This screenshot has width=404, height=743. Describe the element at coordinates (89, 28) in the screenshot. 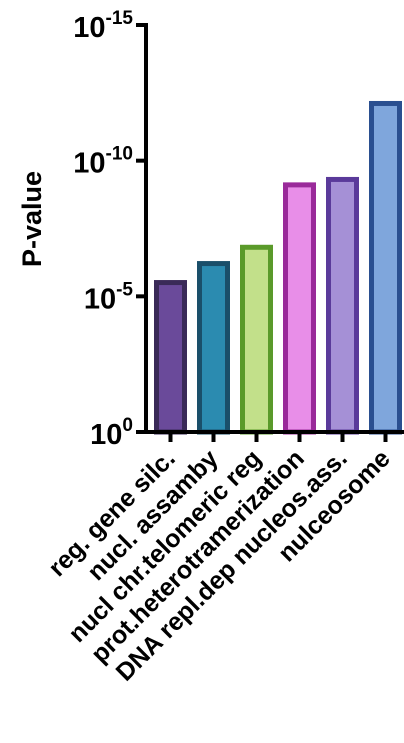

I see `y-tick-base-3: 10` at that location.